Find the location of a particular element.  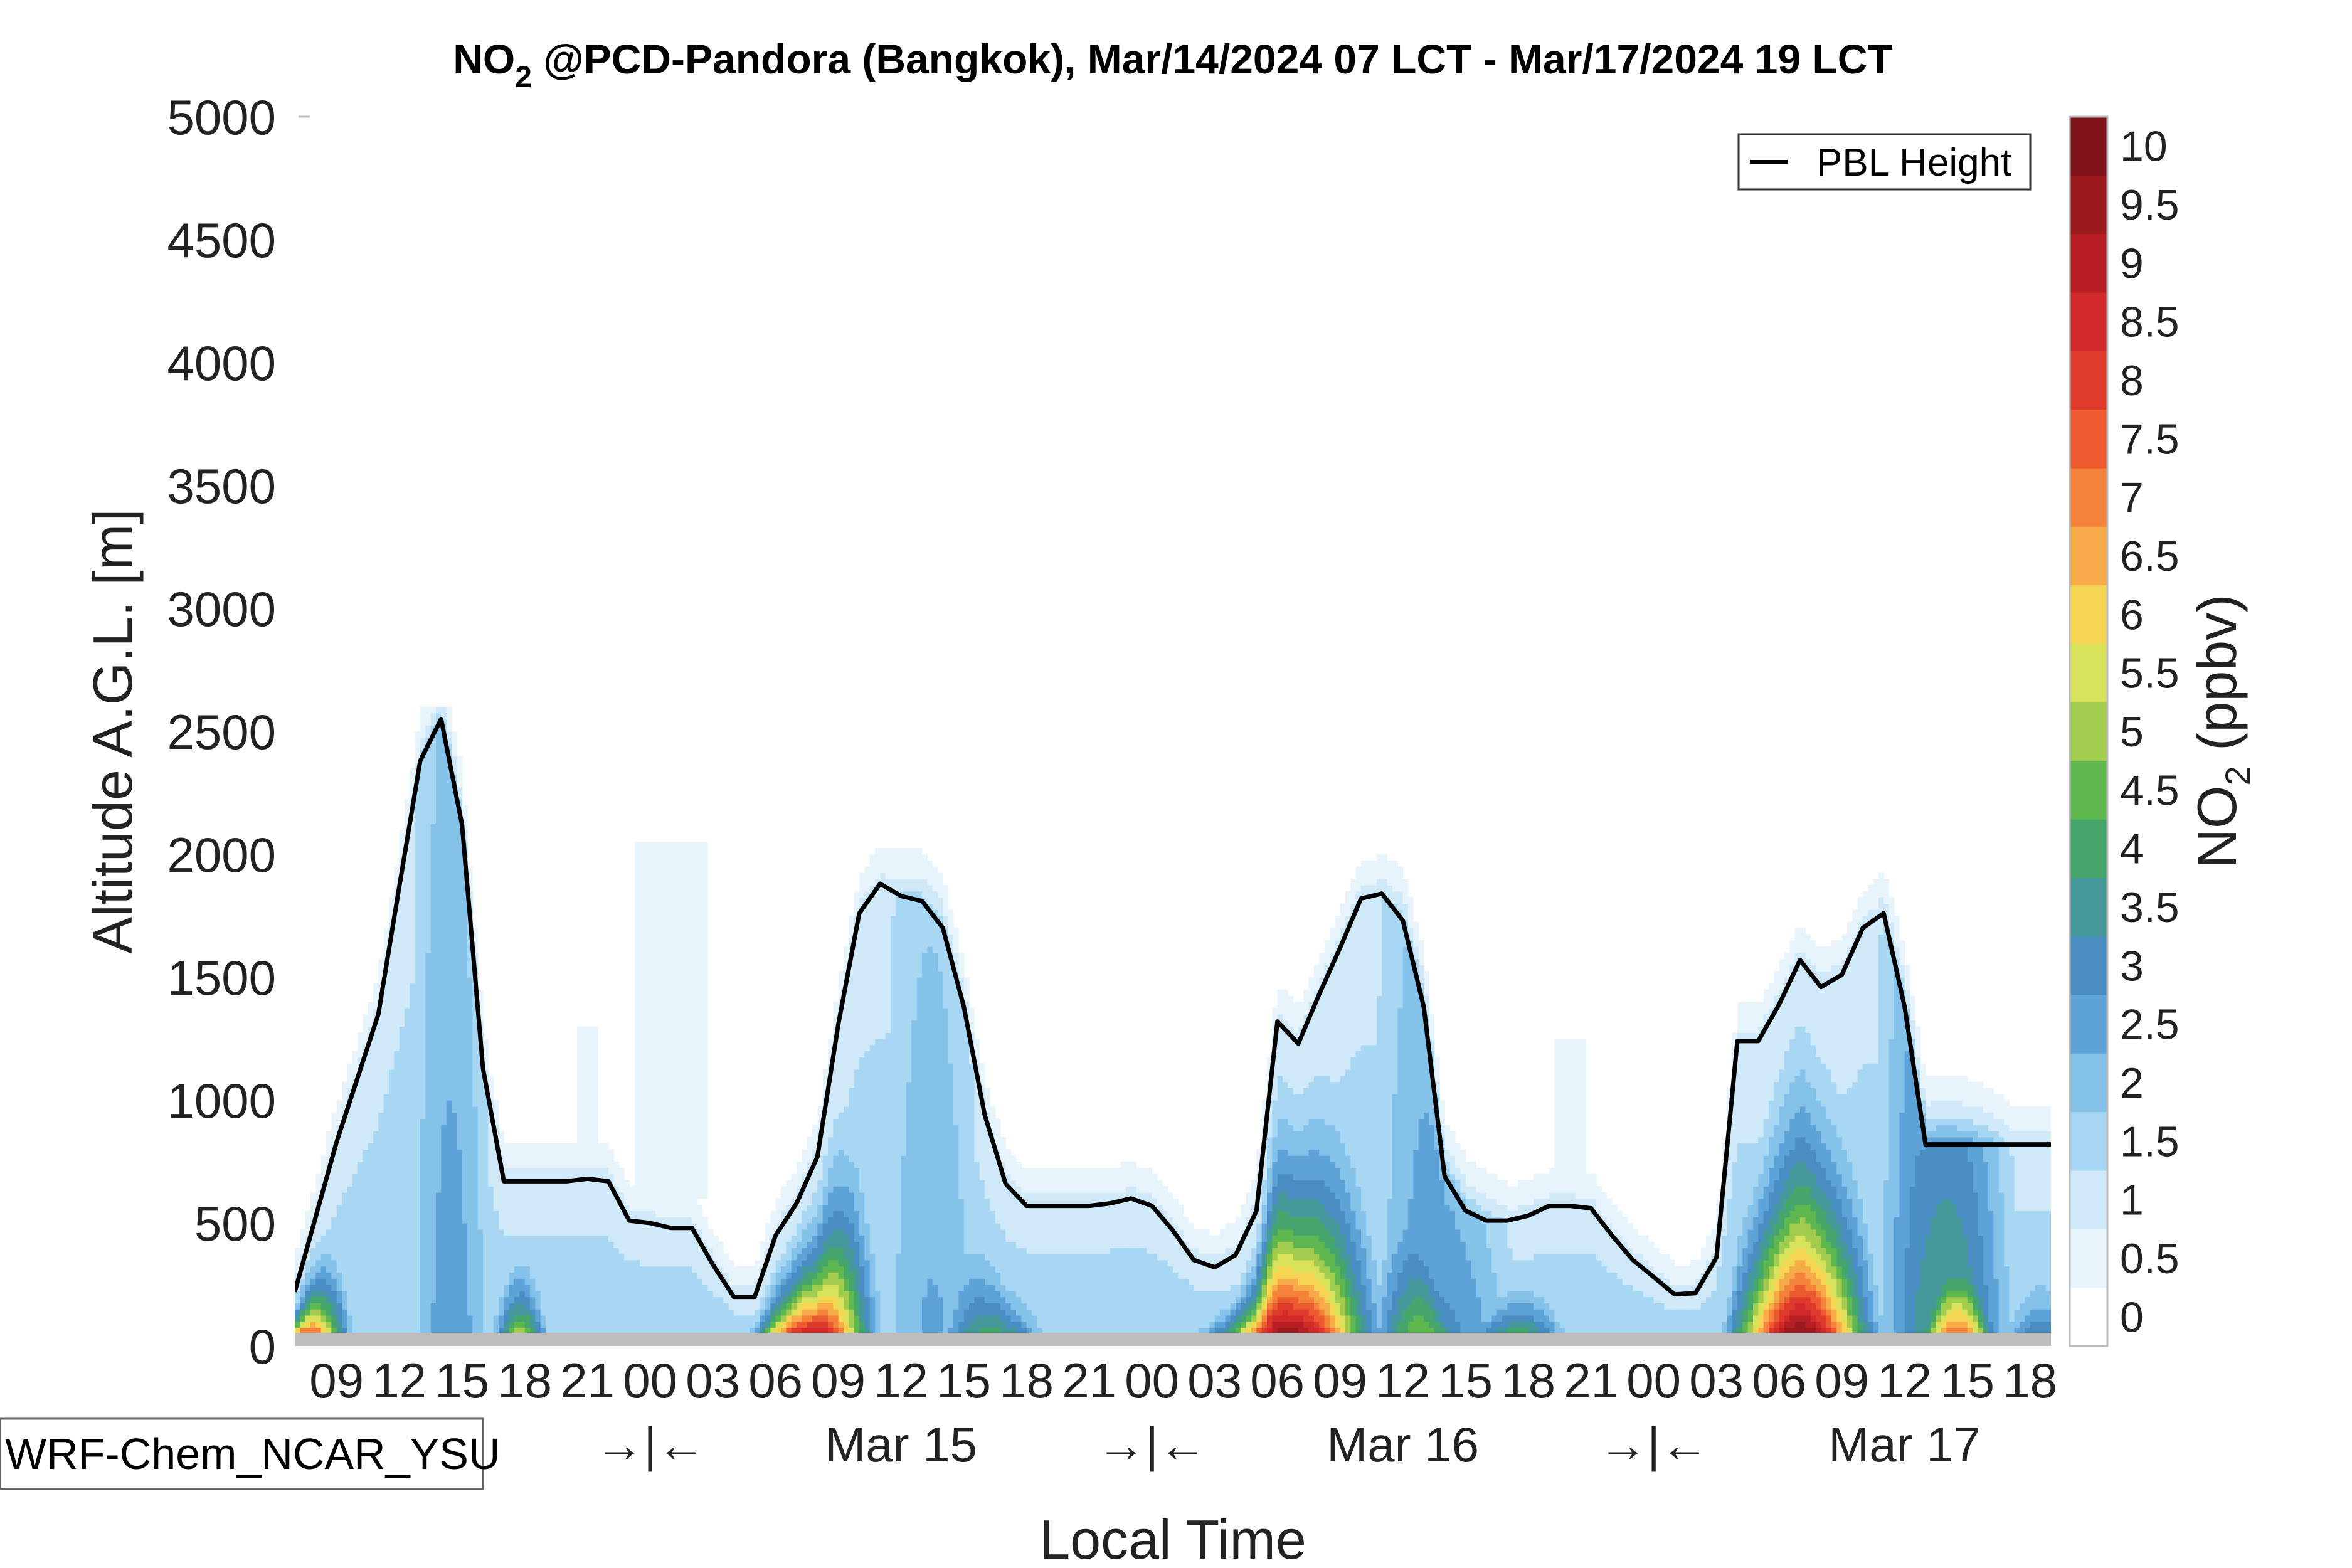

colorbar-tick-label: 4.5 is located at coordinates (2150, 790).